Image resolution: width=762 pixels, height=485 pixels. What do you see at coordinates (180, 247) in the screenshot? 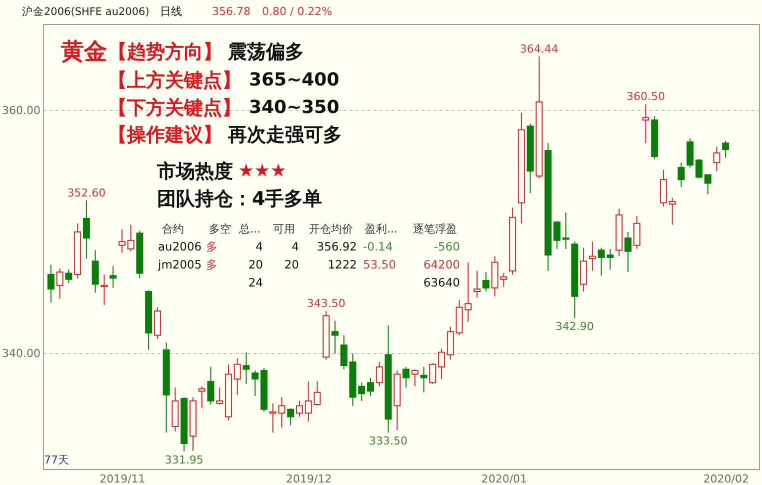
I see `annotation: au2006` at bounding box center [180, 247].